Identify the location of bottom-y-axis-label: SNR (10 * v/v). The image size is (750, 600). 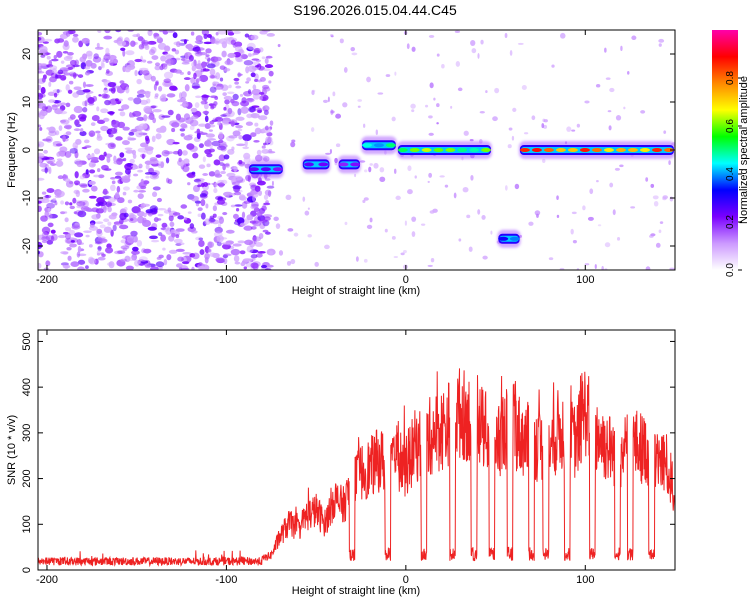
(12, 450).